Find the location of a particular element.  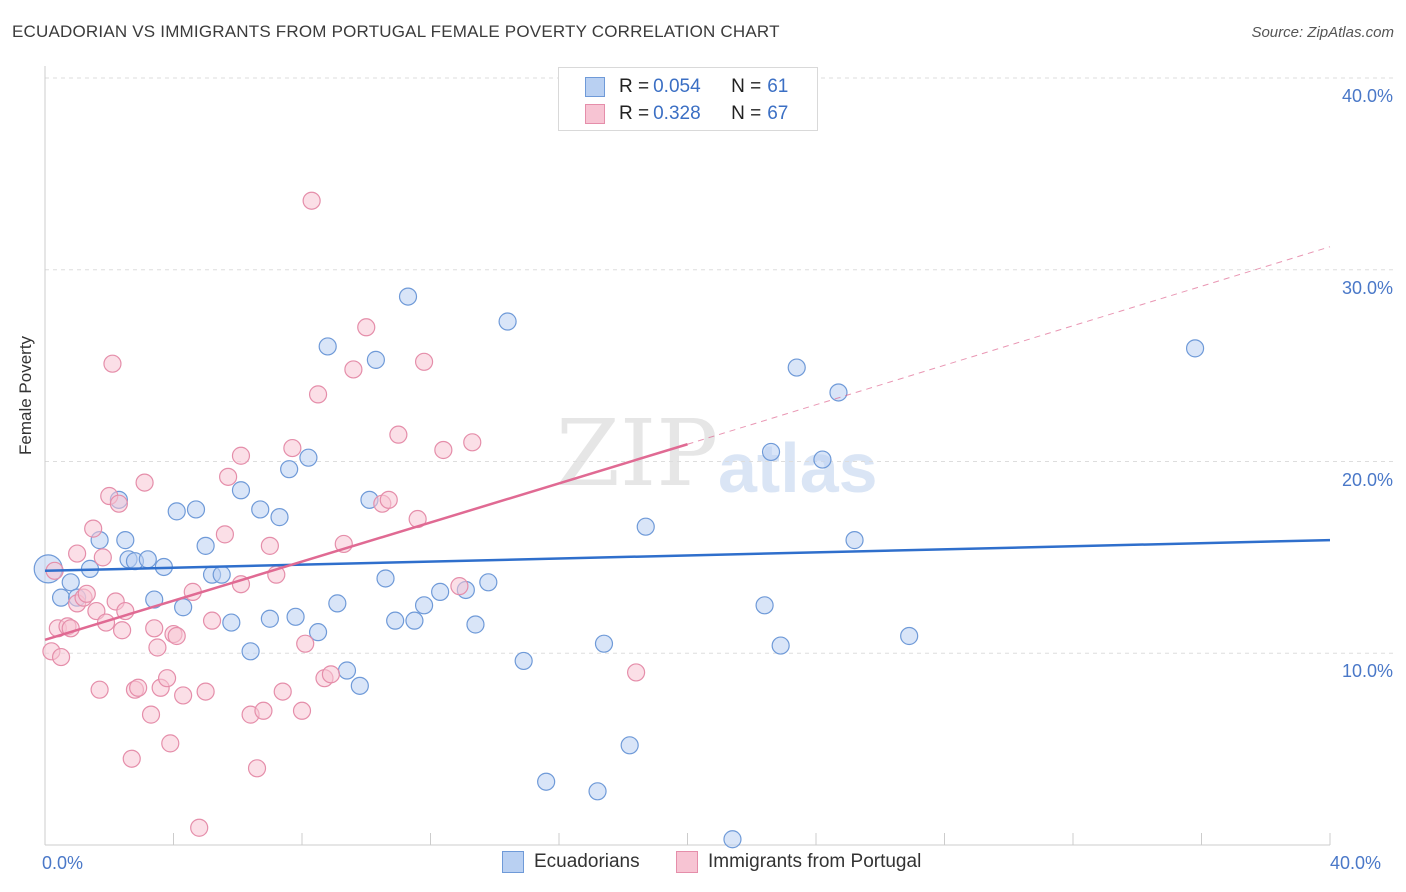

y-tick-label: 40.0% is located at coordinates (1367, 96).